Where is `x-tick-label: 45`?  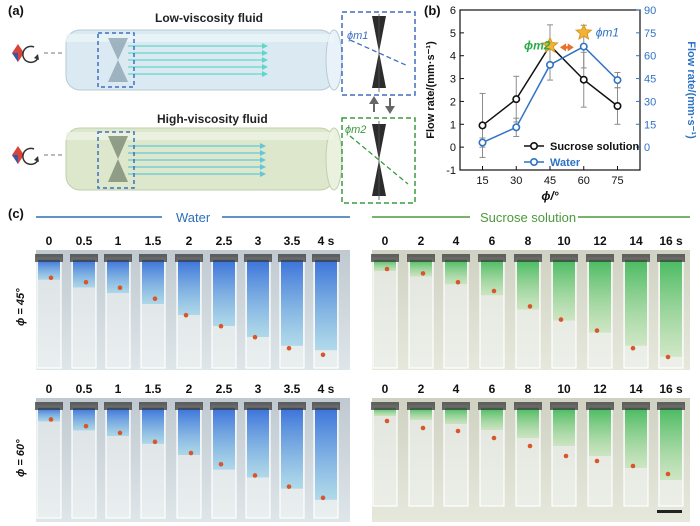 x-tick-label: 45 is located at coordinates (550, 181).